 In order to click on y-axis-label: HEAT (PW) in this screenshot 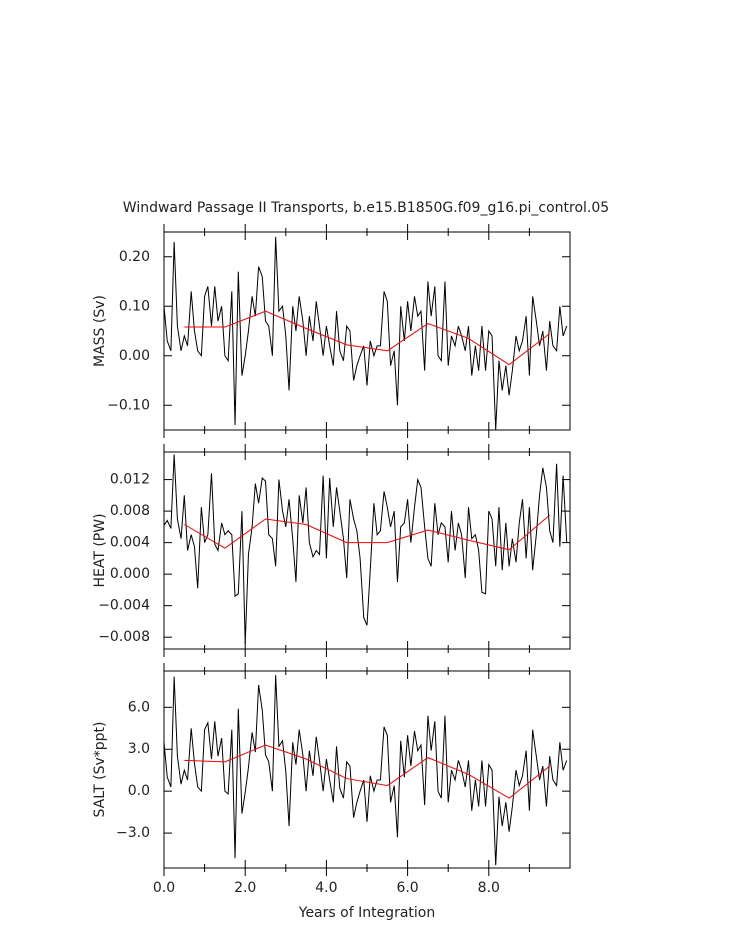, I will do `click(100, 550)`.